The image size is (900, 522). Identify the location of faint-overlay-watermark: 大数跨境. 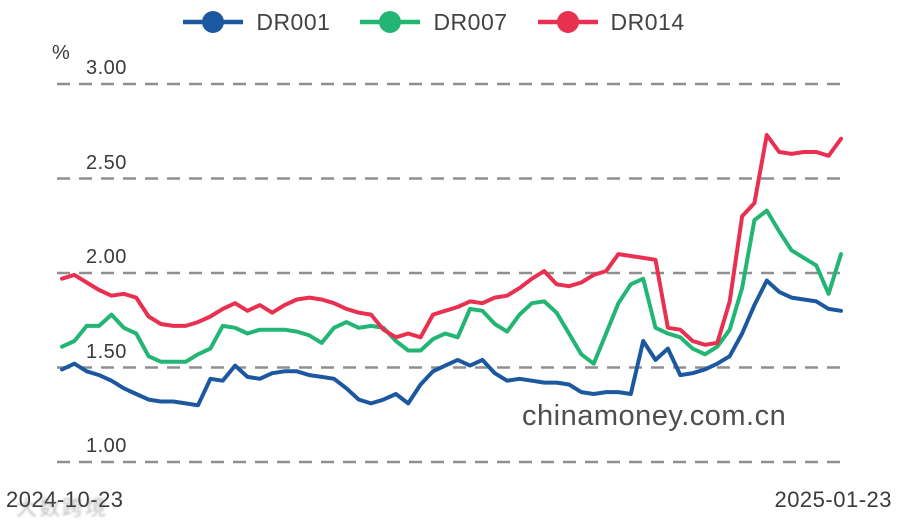
(62, 508).